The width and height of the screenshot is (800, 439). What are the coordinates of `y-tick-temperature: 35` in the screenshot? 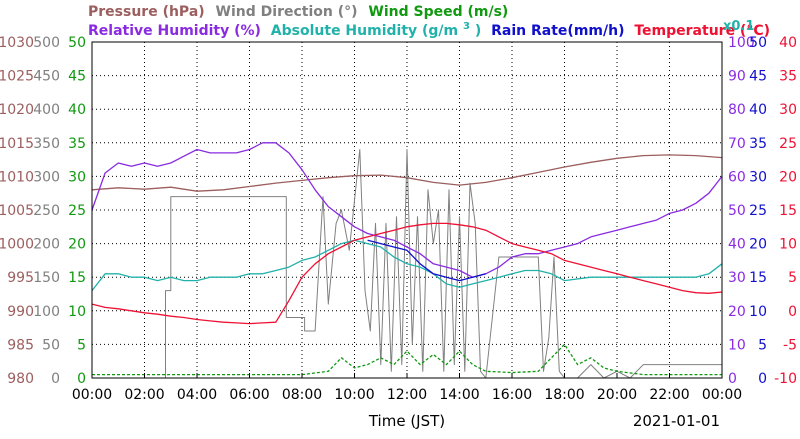 It's located at (788, 77).